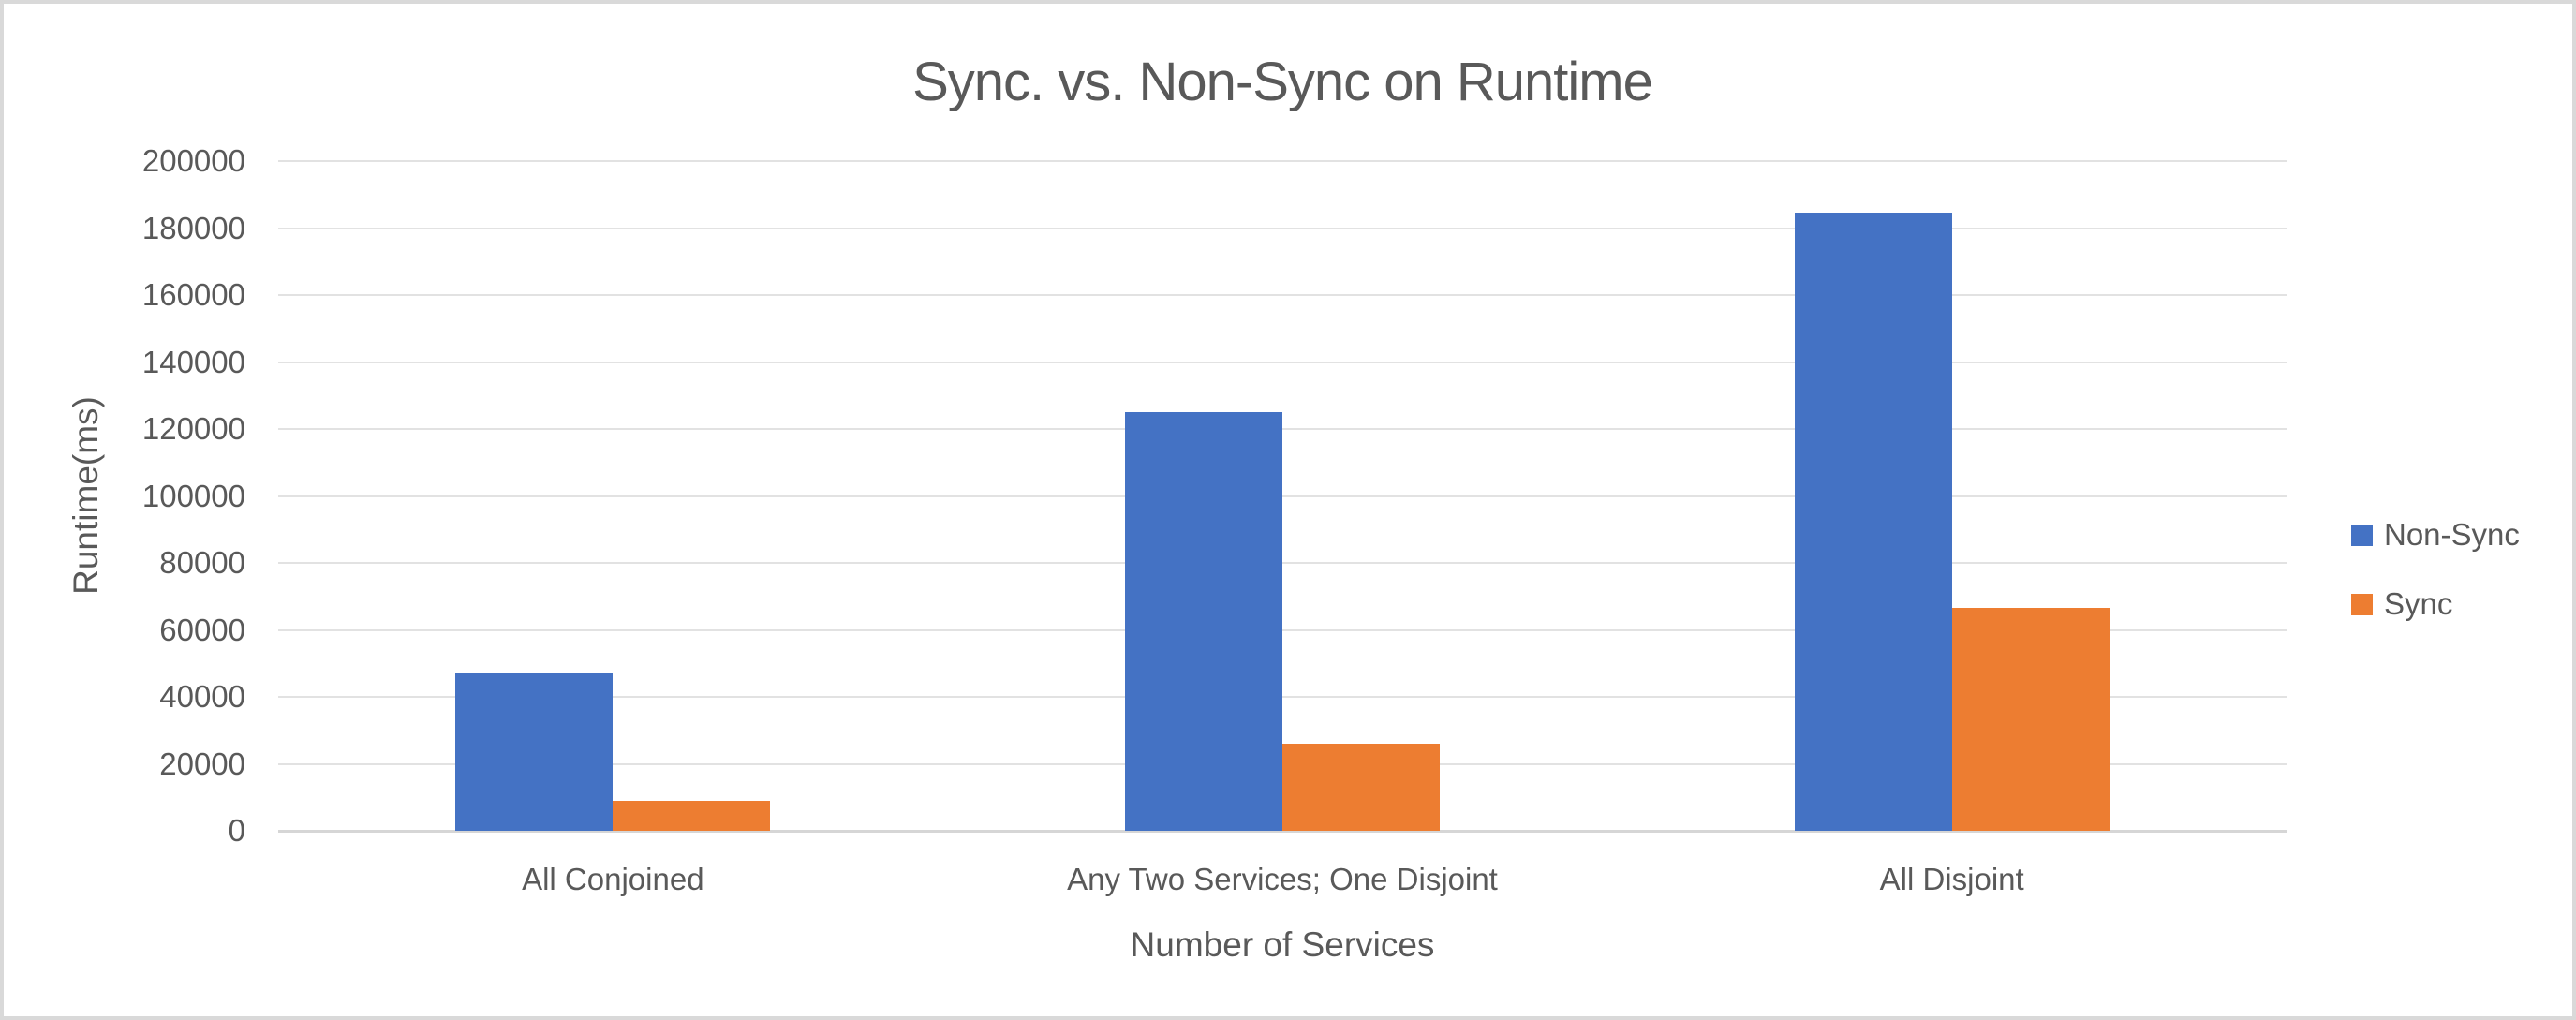 The width and height of the screenshot is (2576, 1020). Describe the element at coordinates (2436, 582) in the screenshot. I see `legend: Non-Sync Sync` at that location.